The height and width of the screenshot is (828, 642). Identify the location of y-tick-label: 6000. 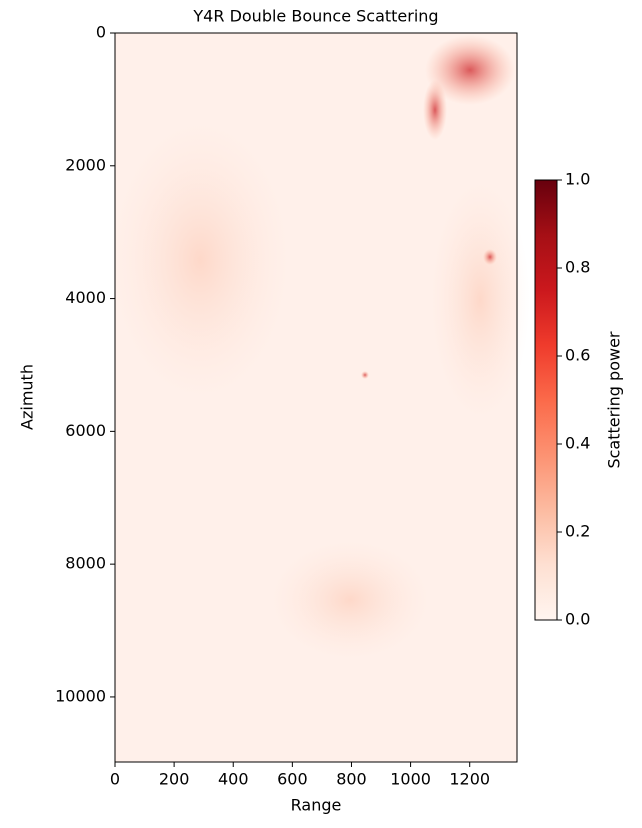
(85, 430).